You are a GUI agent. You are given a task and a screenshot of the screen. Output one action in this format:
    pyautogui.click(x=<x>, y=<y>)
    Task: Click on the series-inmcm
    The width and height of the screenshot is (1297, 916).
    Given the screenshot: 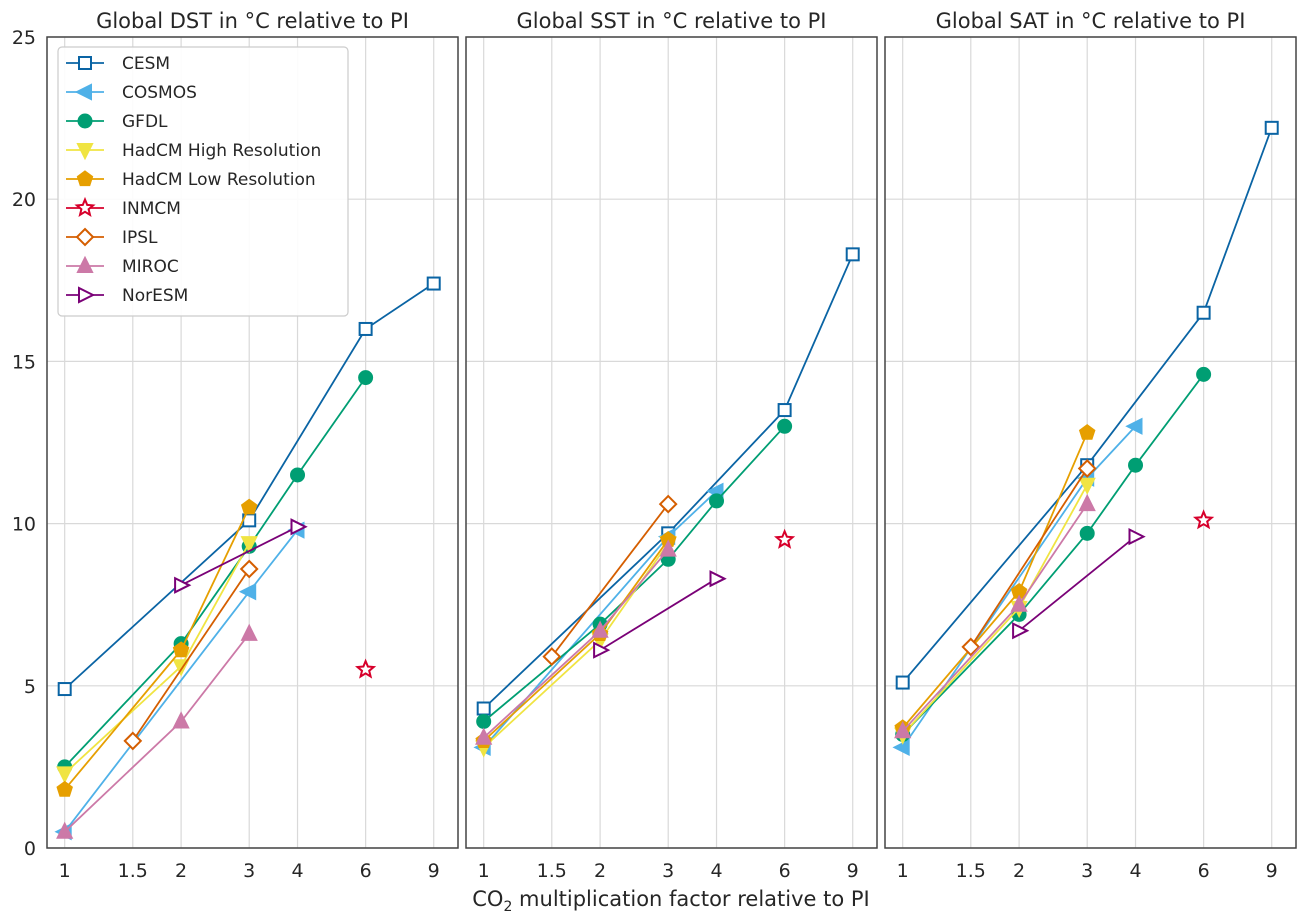 What is the action you would take?
    pyautogui.click(x=366, y=668)
    